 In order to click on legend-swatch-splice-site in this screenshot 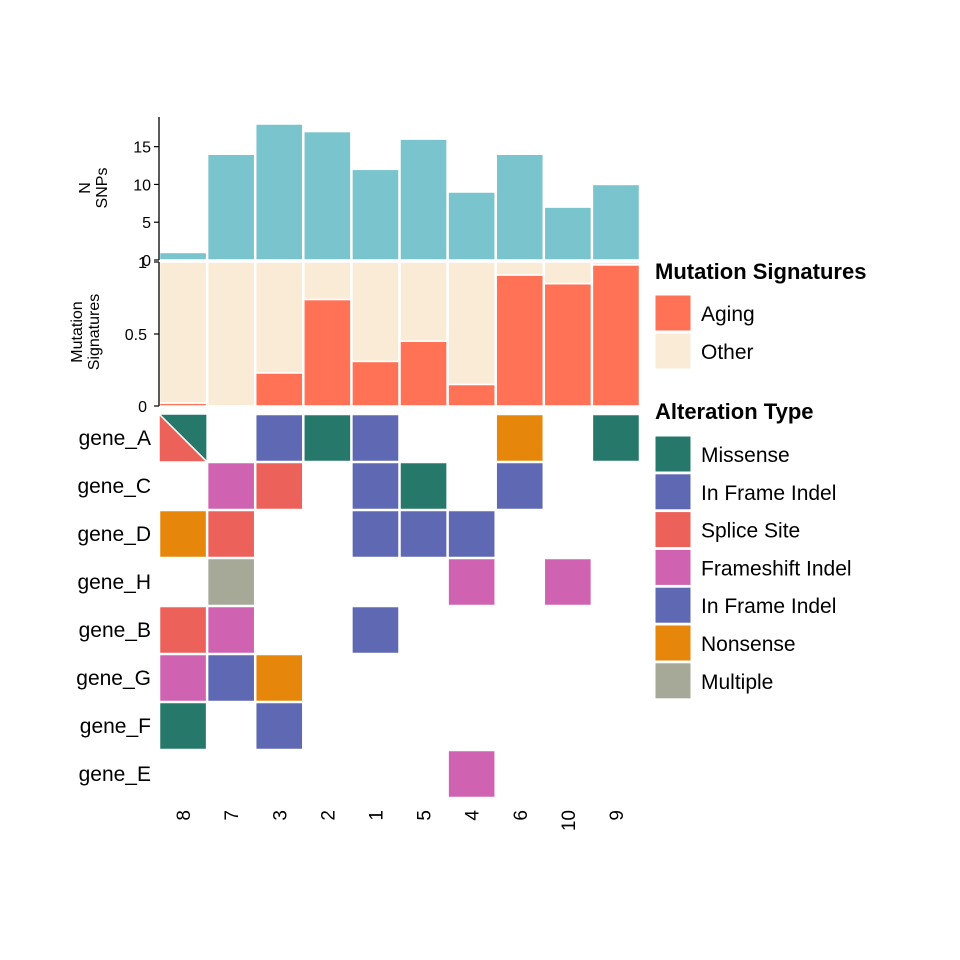, I will do `click(673, 530)`.